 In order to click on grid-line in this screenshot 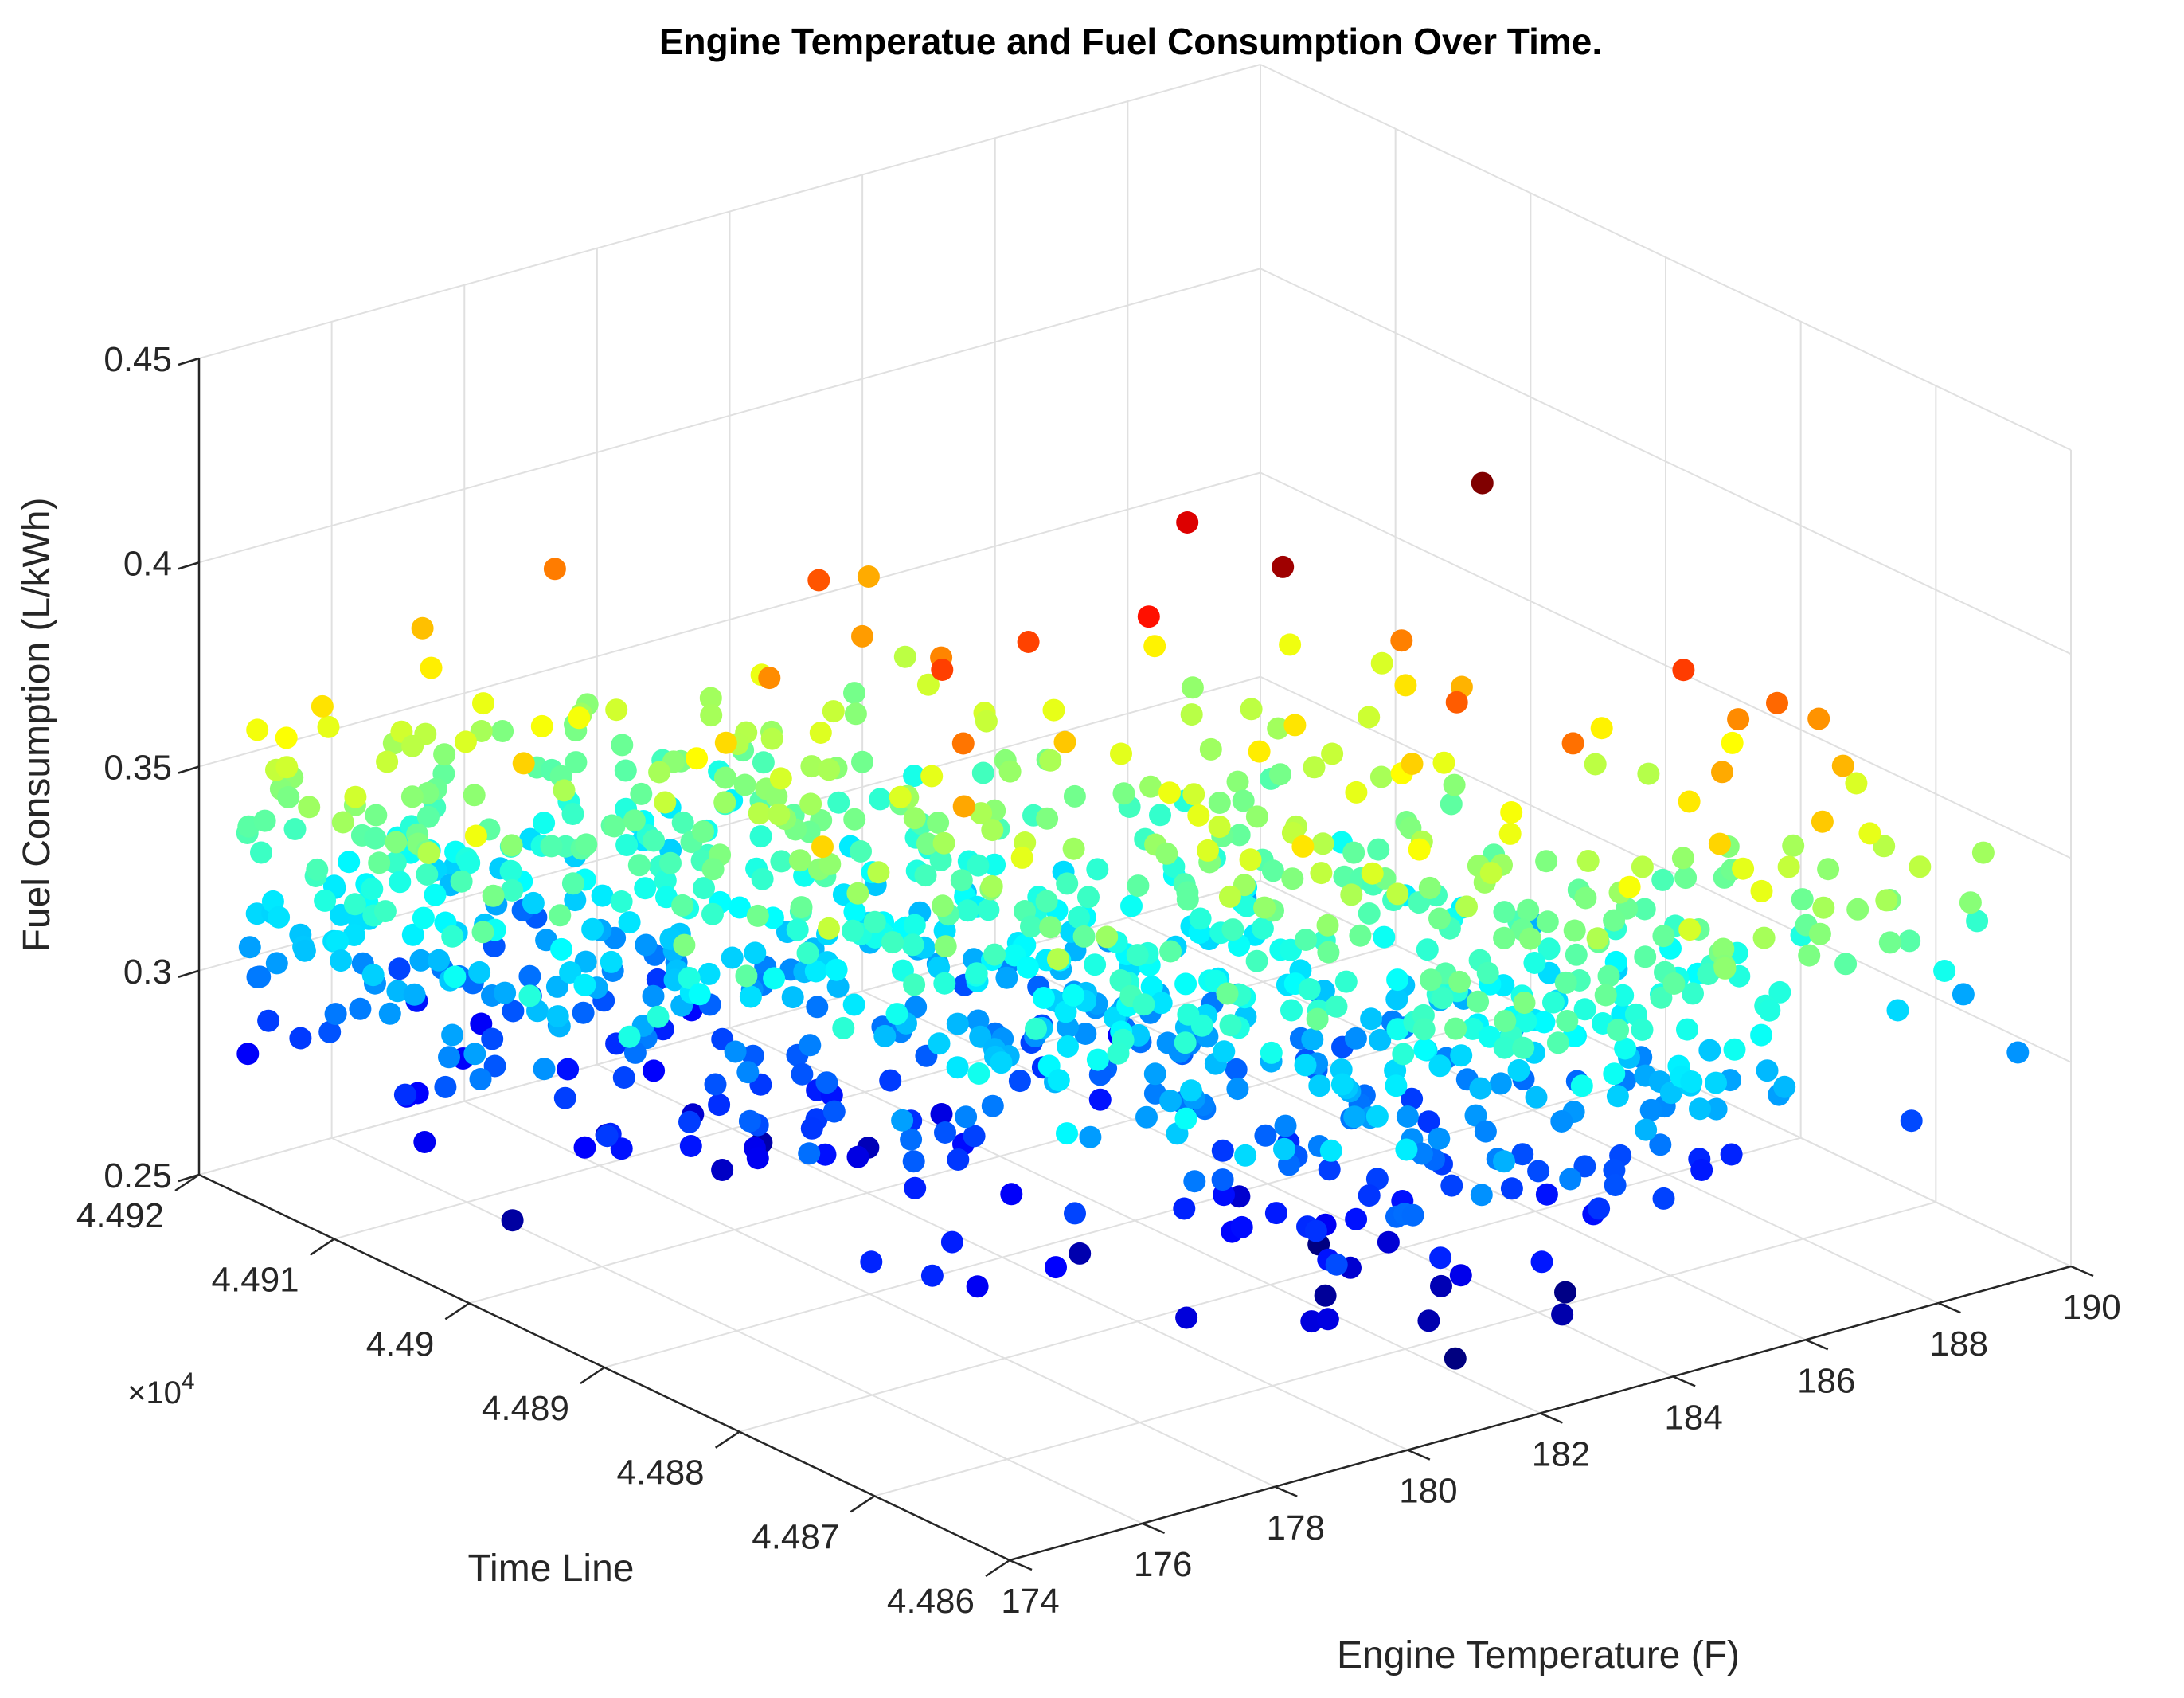, I will do `click(1666, 461)`.